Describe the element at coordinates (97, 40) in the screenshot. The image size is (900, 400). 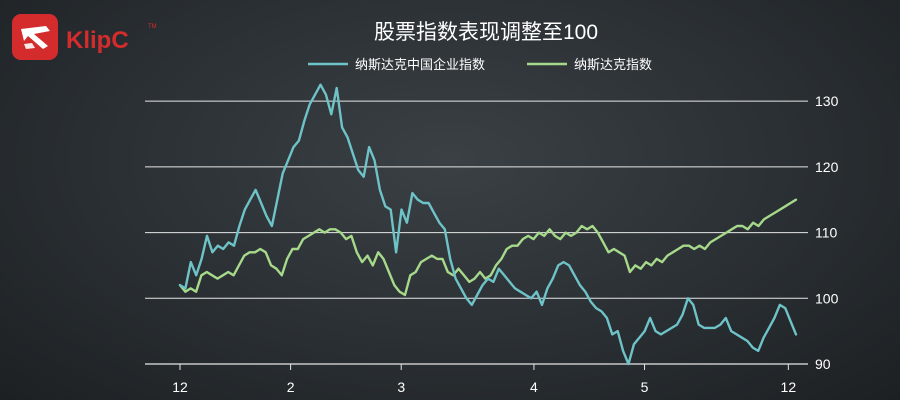
I see `logo-text: KlipC` at that location.